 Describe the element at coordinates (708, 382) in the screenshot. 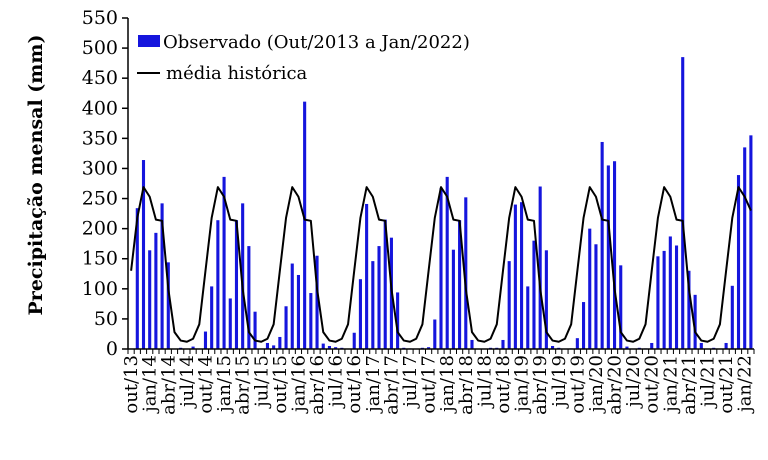

I see `x-tick-label: jul/21` at that location.